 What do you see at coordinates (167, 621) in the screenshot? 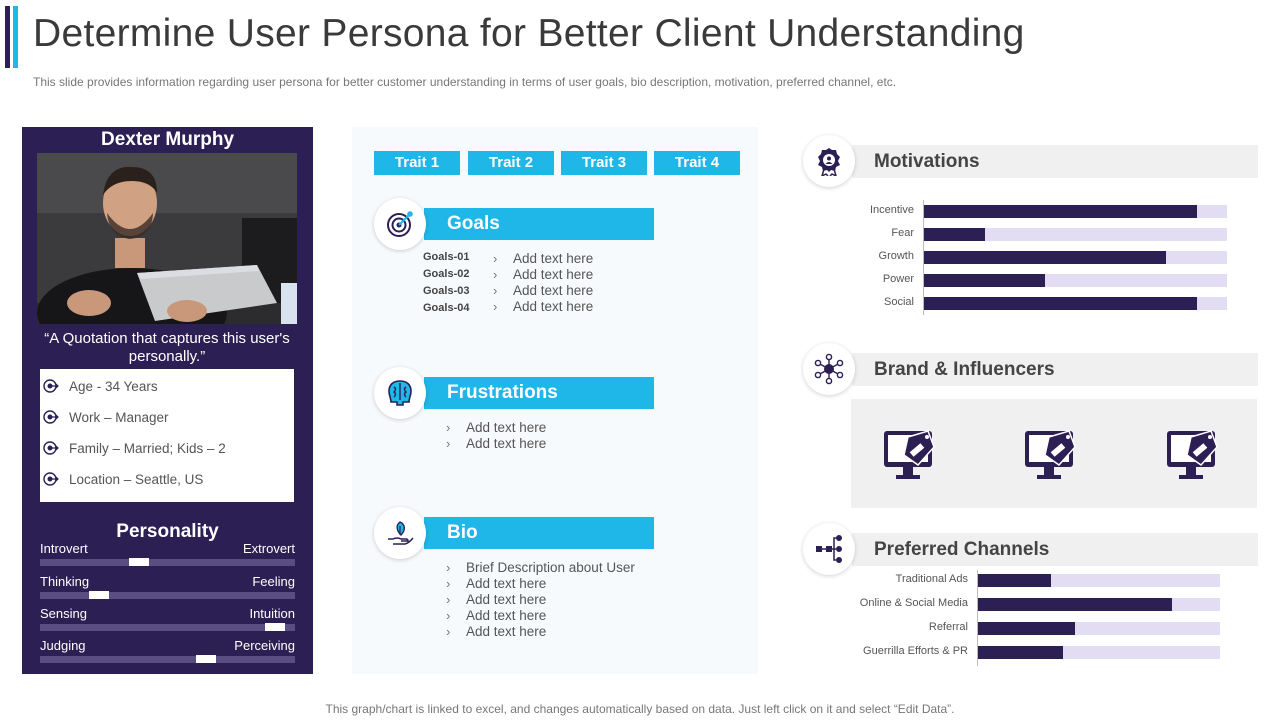
I see `personality-trait-row: Sensing Intuition` at bounding box center [167, 621].